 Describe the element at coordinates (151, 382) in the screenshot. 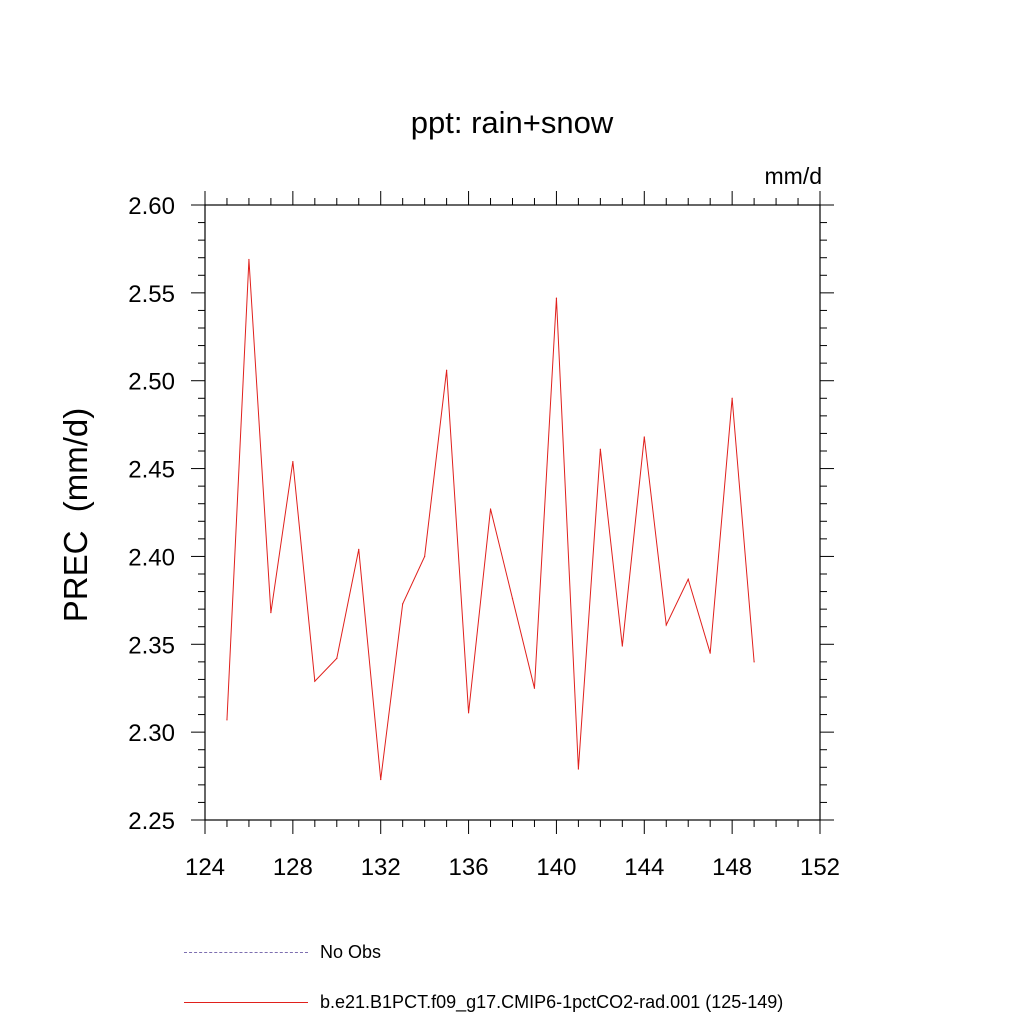

I see `y-tick-label: 2.50` at that location.